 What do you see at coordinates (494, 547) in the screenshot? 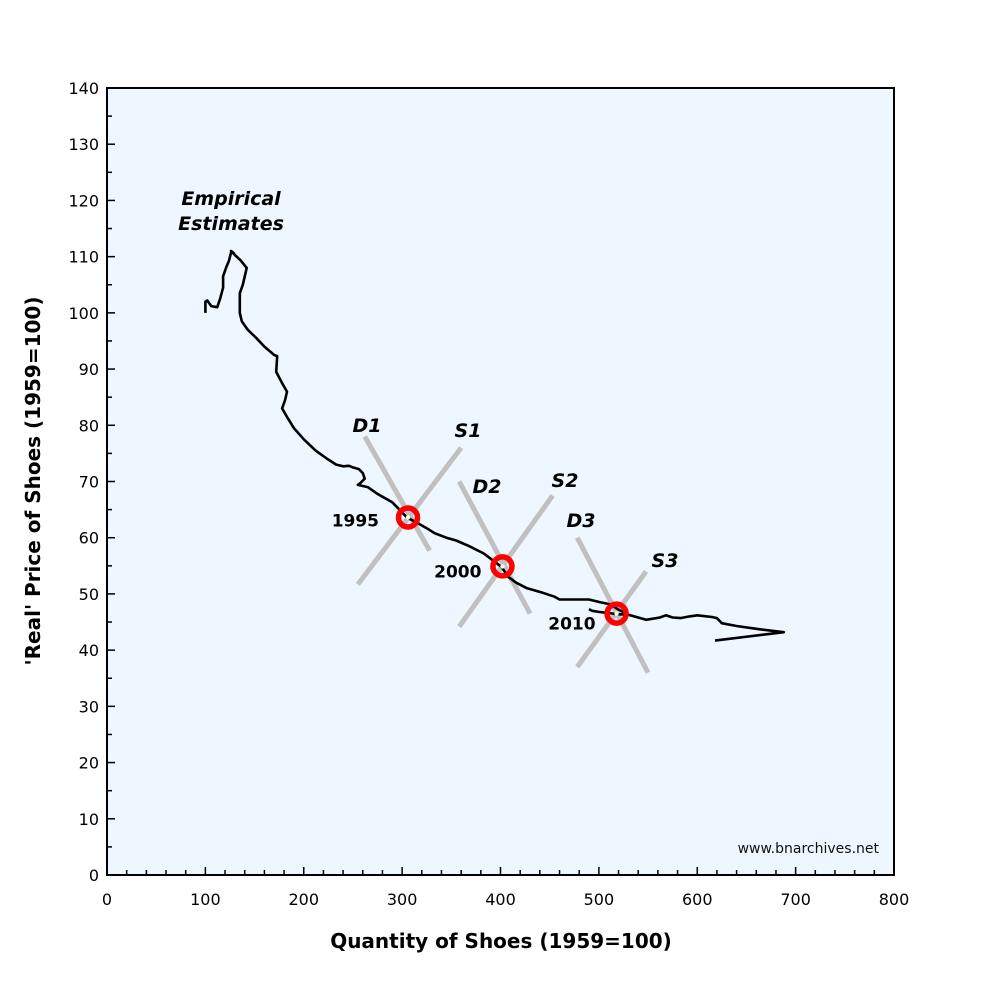
I see `line-d2` at bounding box center [494, 547].